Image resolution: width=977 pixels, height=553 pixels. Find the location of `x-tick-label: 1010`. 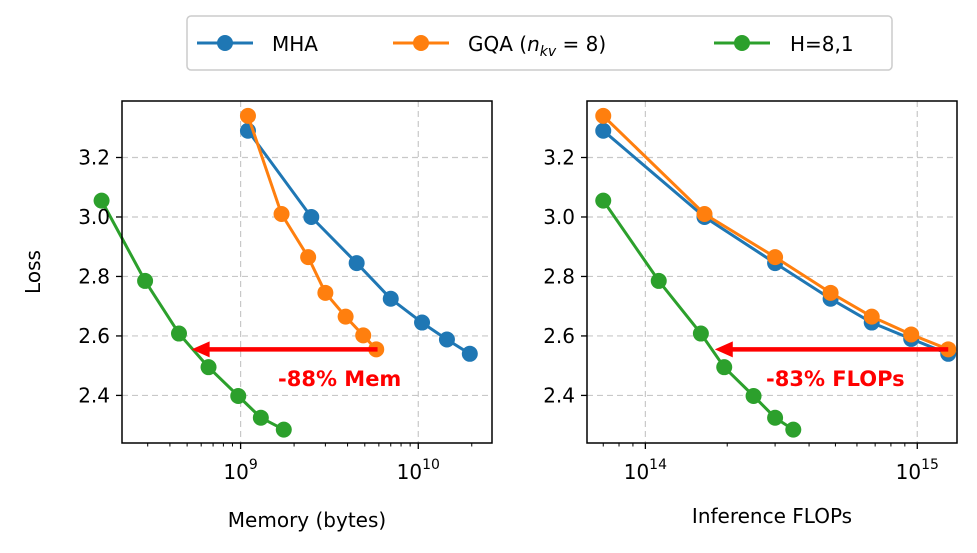

x-tick-label: 1010 is located at coordinates (418, 470).